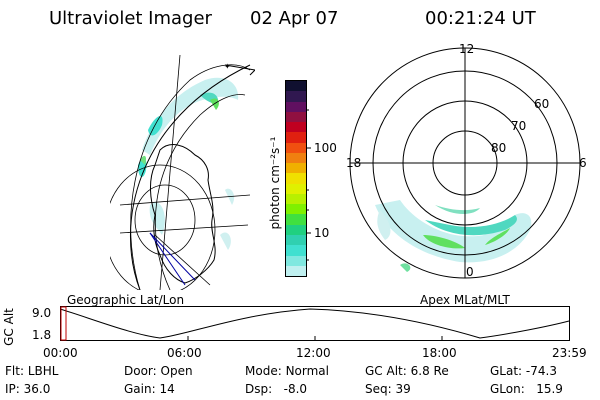  Describe the element at coordinates (407, 371) in the screenshot. I see `status-gcalt: GC Alt: 6.8 Re` at that location.